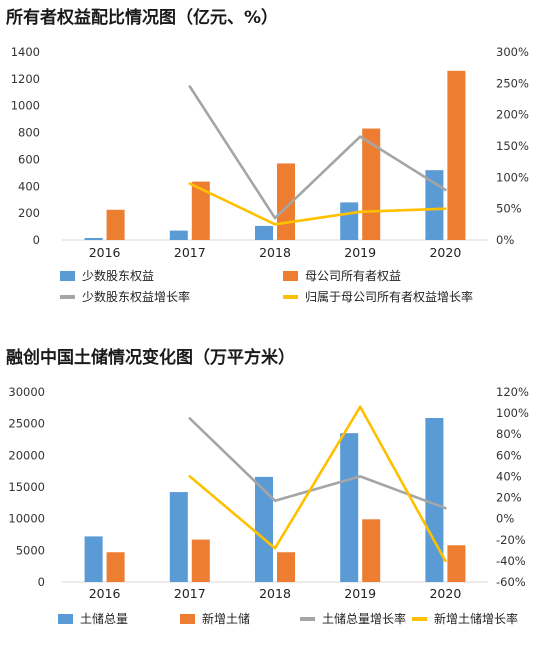 The height and width of the screenshot is (645, 550). What do you see at coordinates (26, 455) in the screenshot?
I see `y-left-tick-label: 20000` at bounding box center [26, 455].